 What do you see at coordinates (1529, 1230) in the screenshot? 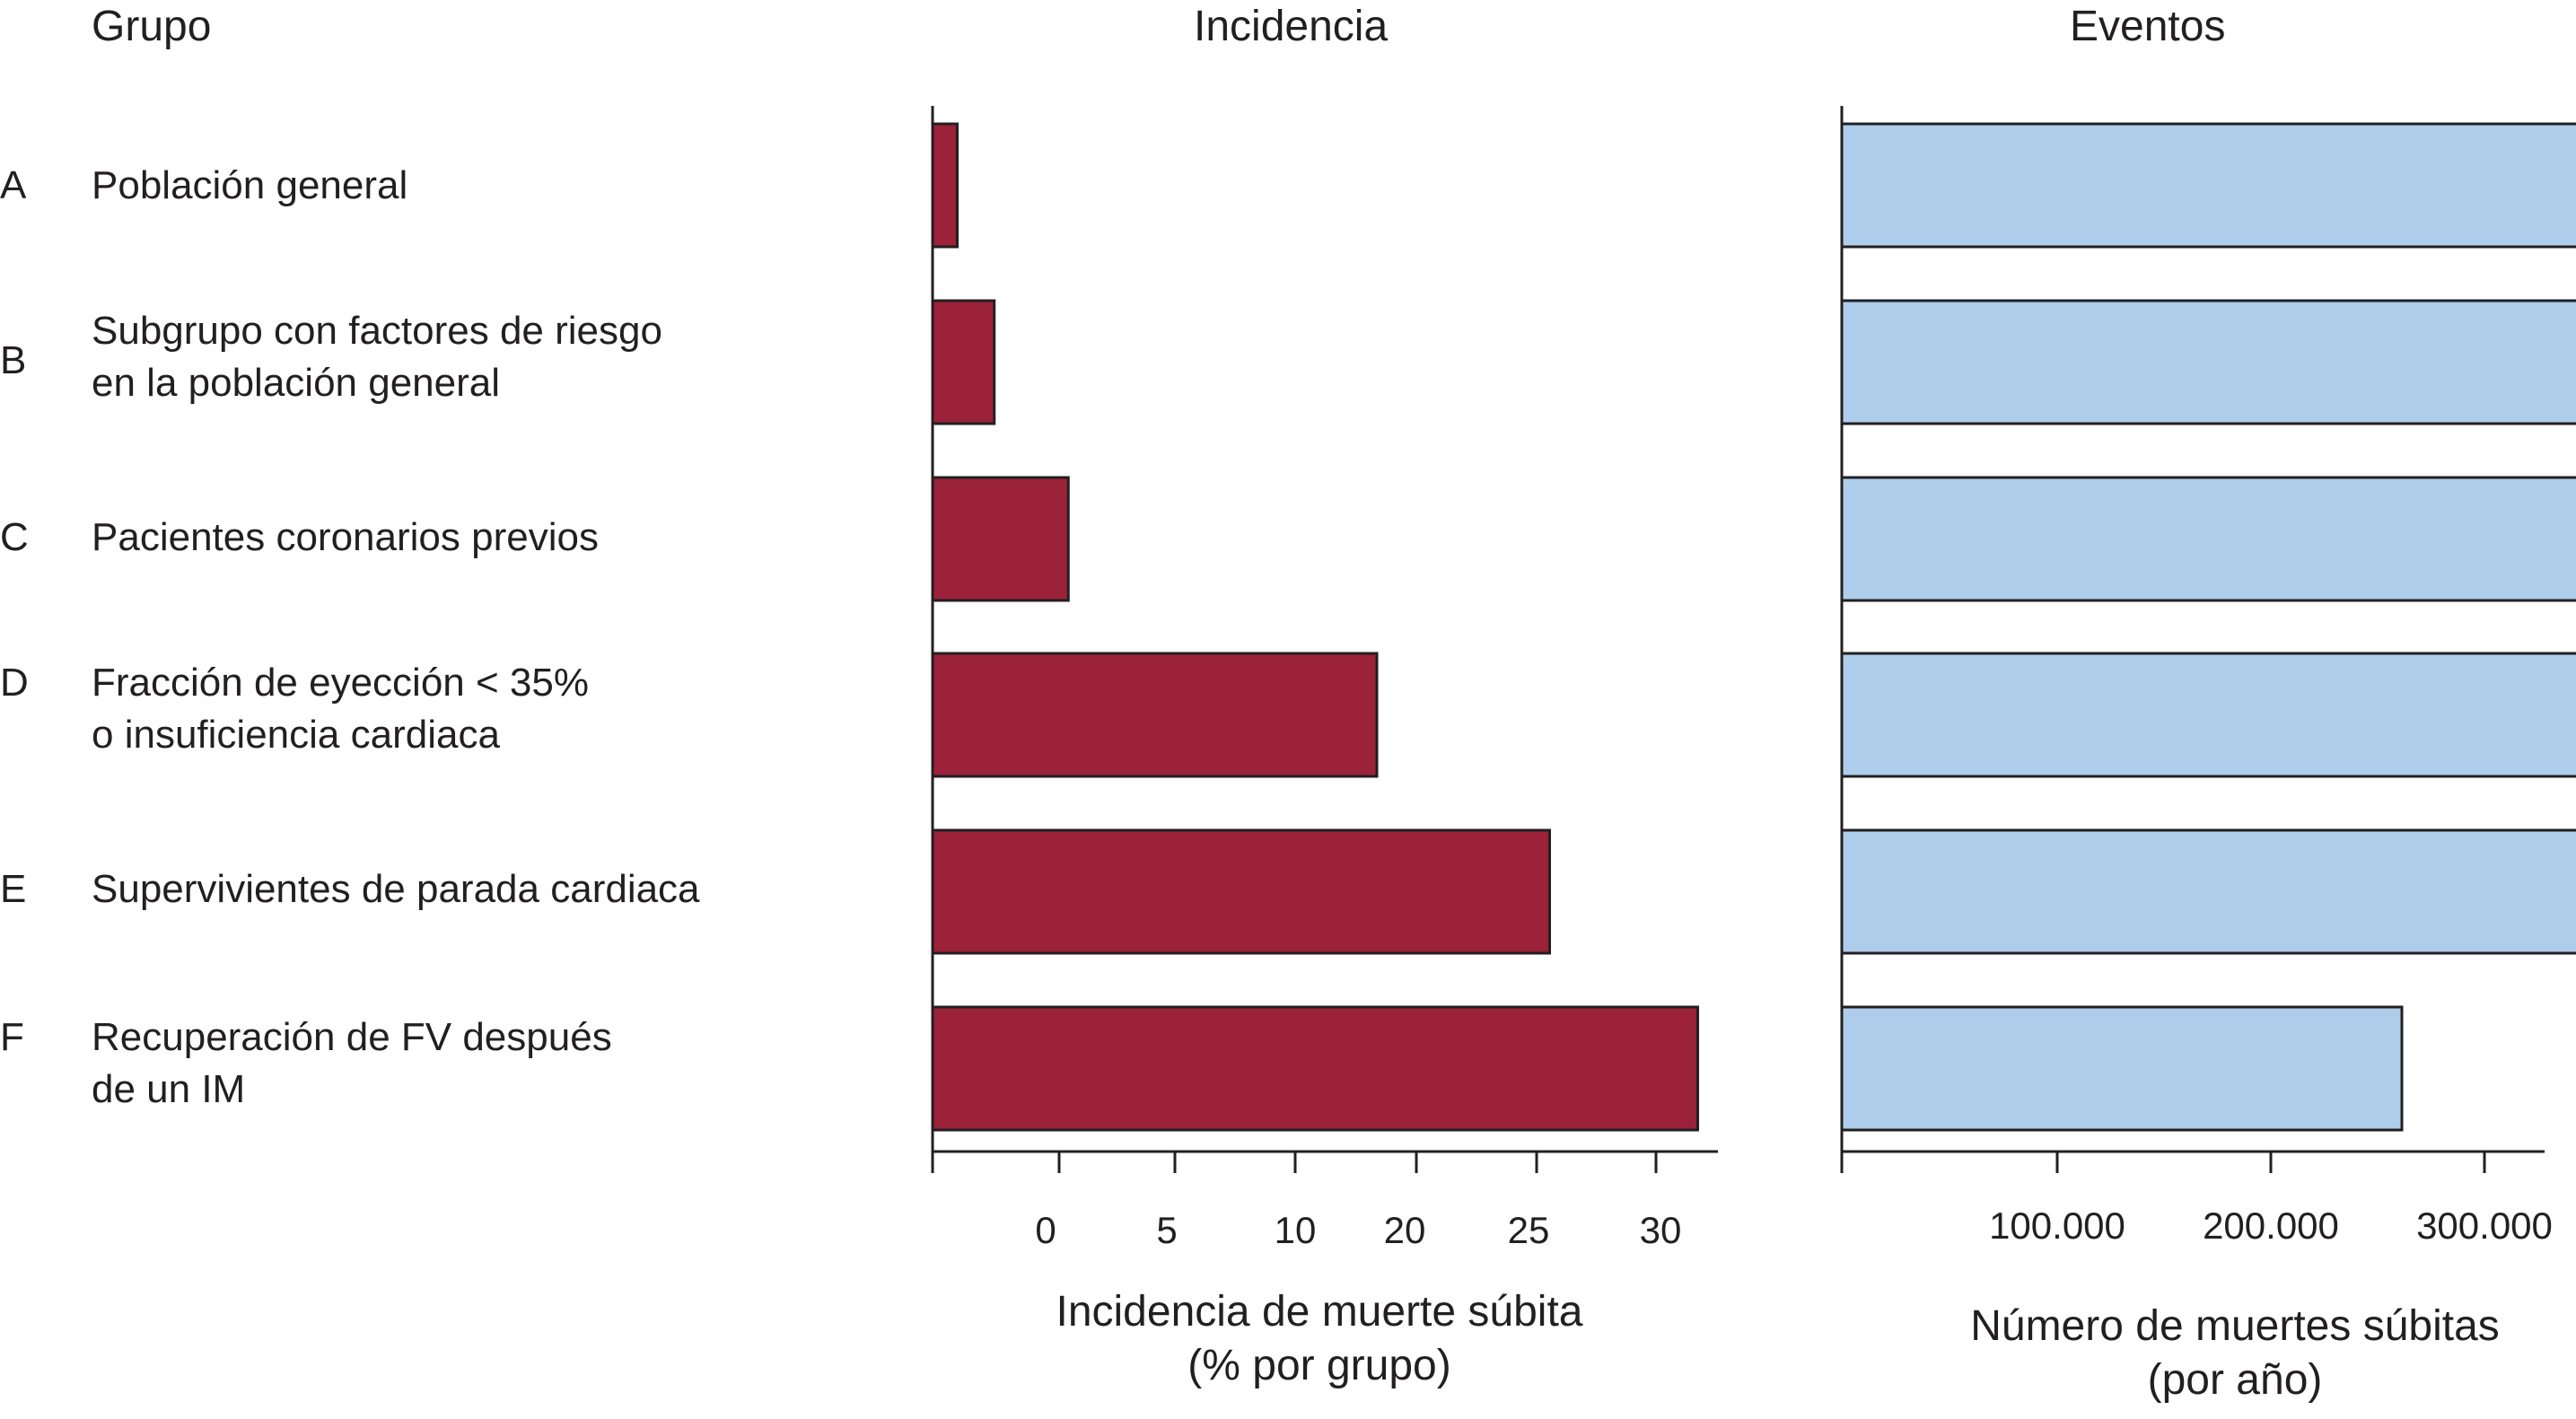
I see `incidence-tick-label-4: 25` at bounding box center [1529, 1230].